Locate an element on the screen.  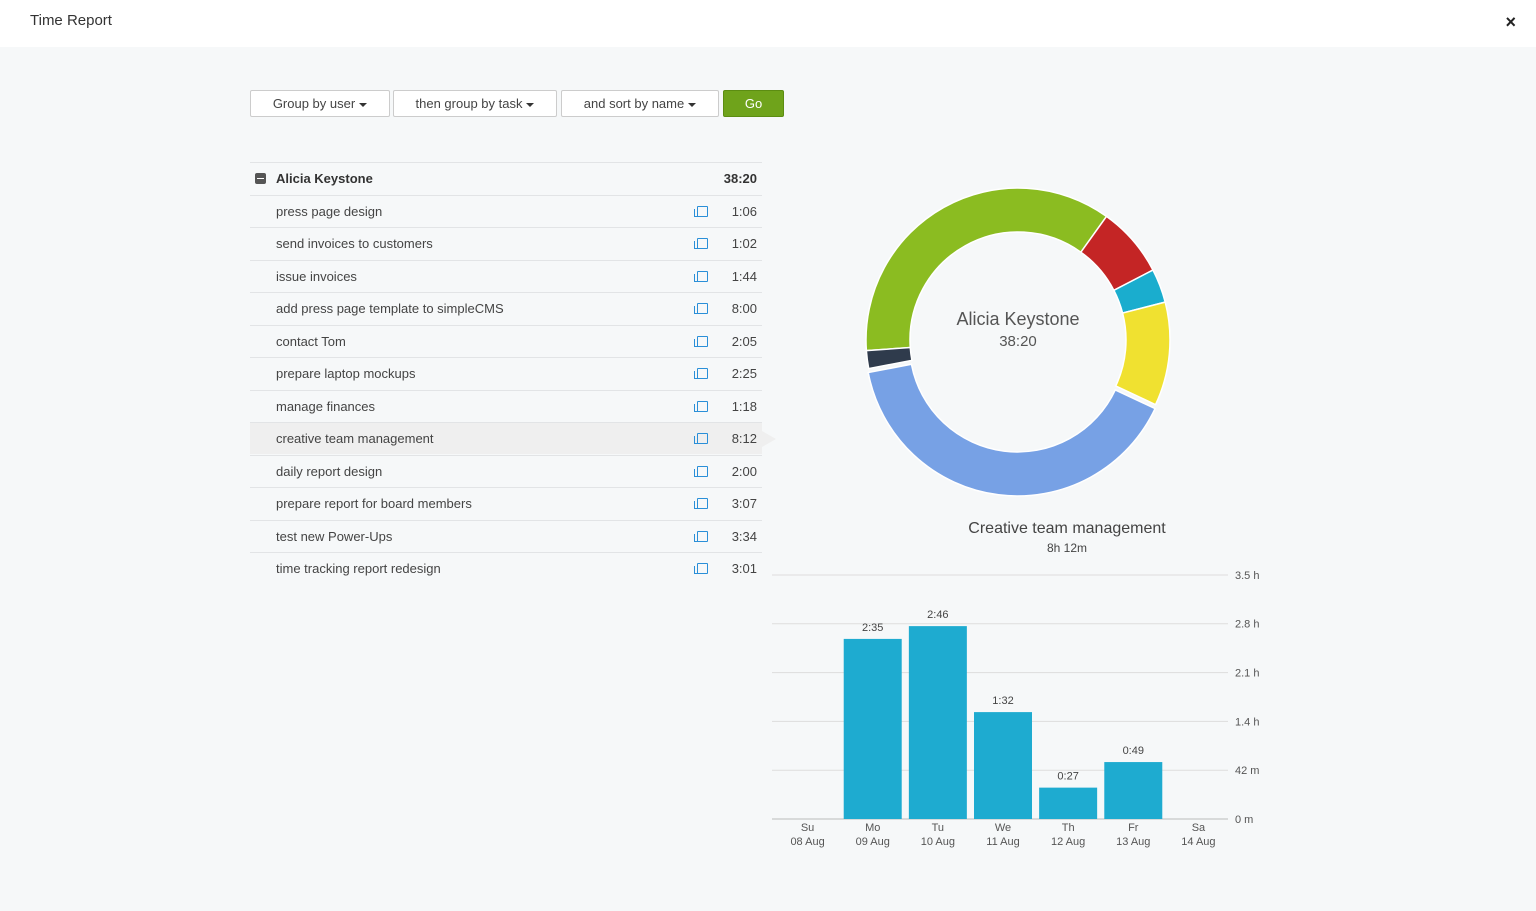
x-tick-label: Mo is located at coordinates (872, 828).